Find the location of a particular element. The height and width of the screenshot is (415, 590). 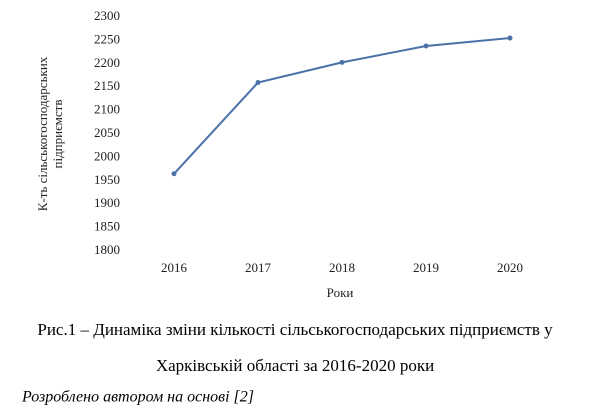

x-tick-label: 2020 is located at coordinates (510, 267).